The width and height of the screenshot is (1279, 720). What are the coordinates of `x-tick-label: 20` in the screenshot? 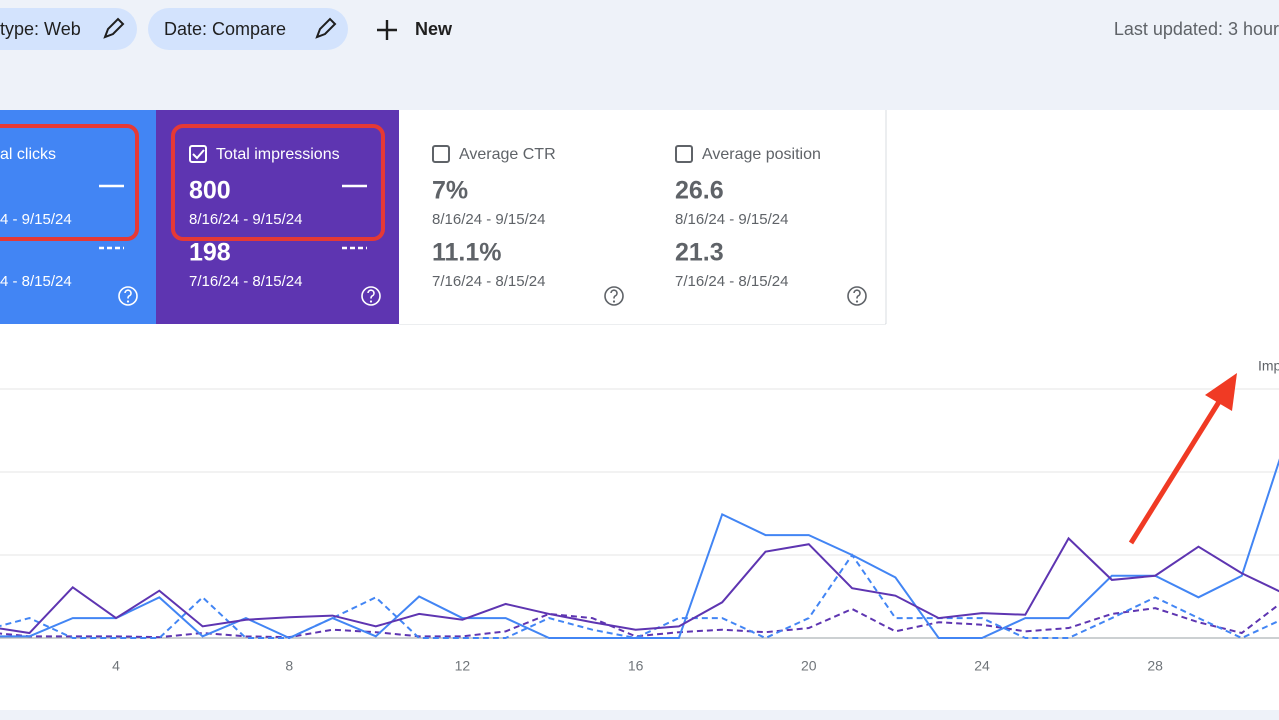 It's located at (809, 666).